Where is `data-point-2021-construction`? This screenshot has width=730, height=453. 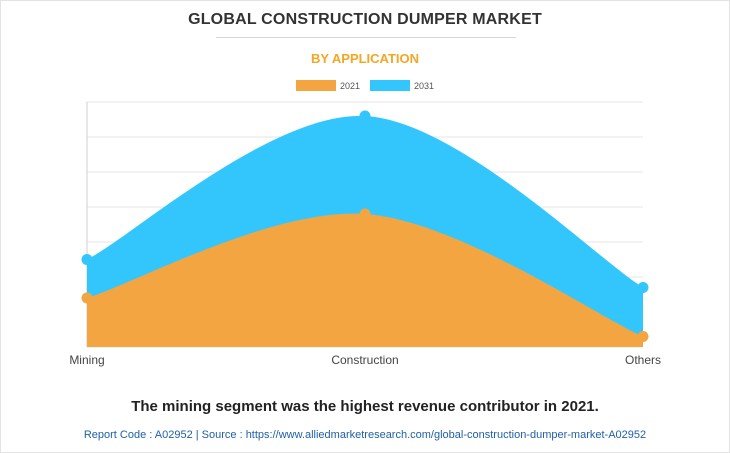
data-point-2021-construction is located at coordinates (365, 214).